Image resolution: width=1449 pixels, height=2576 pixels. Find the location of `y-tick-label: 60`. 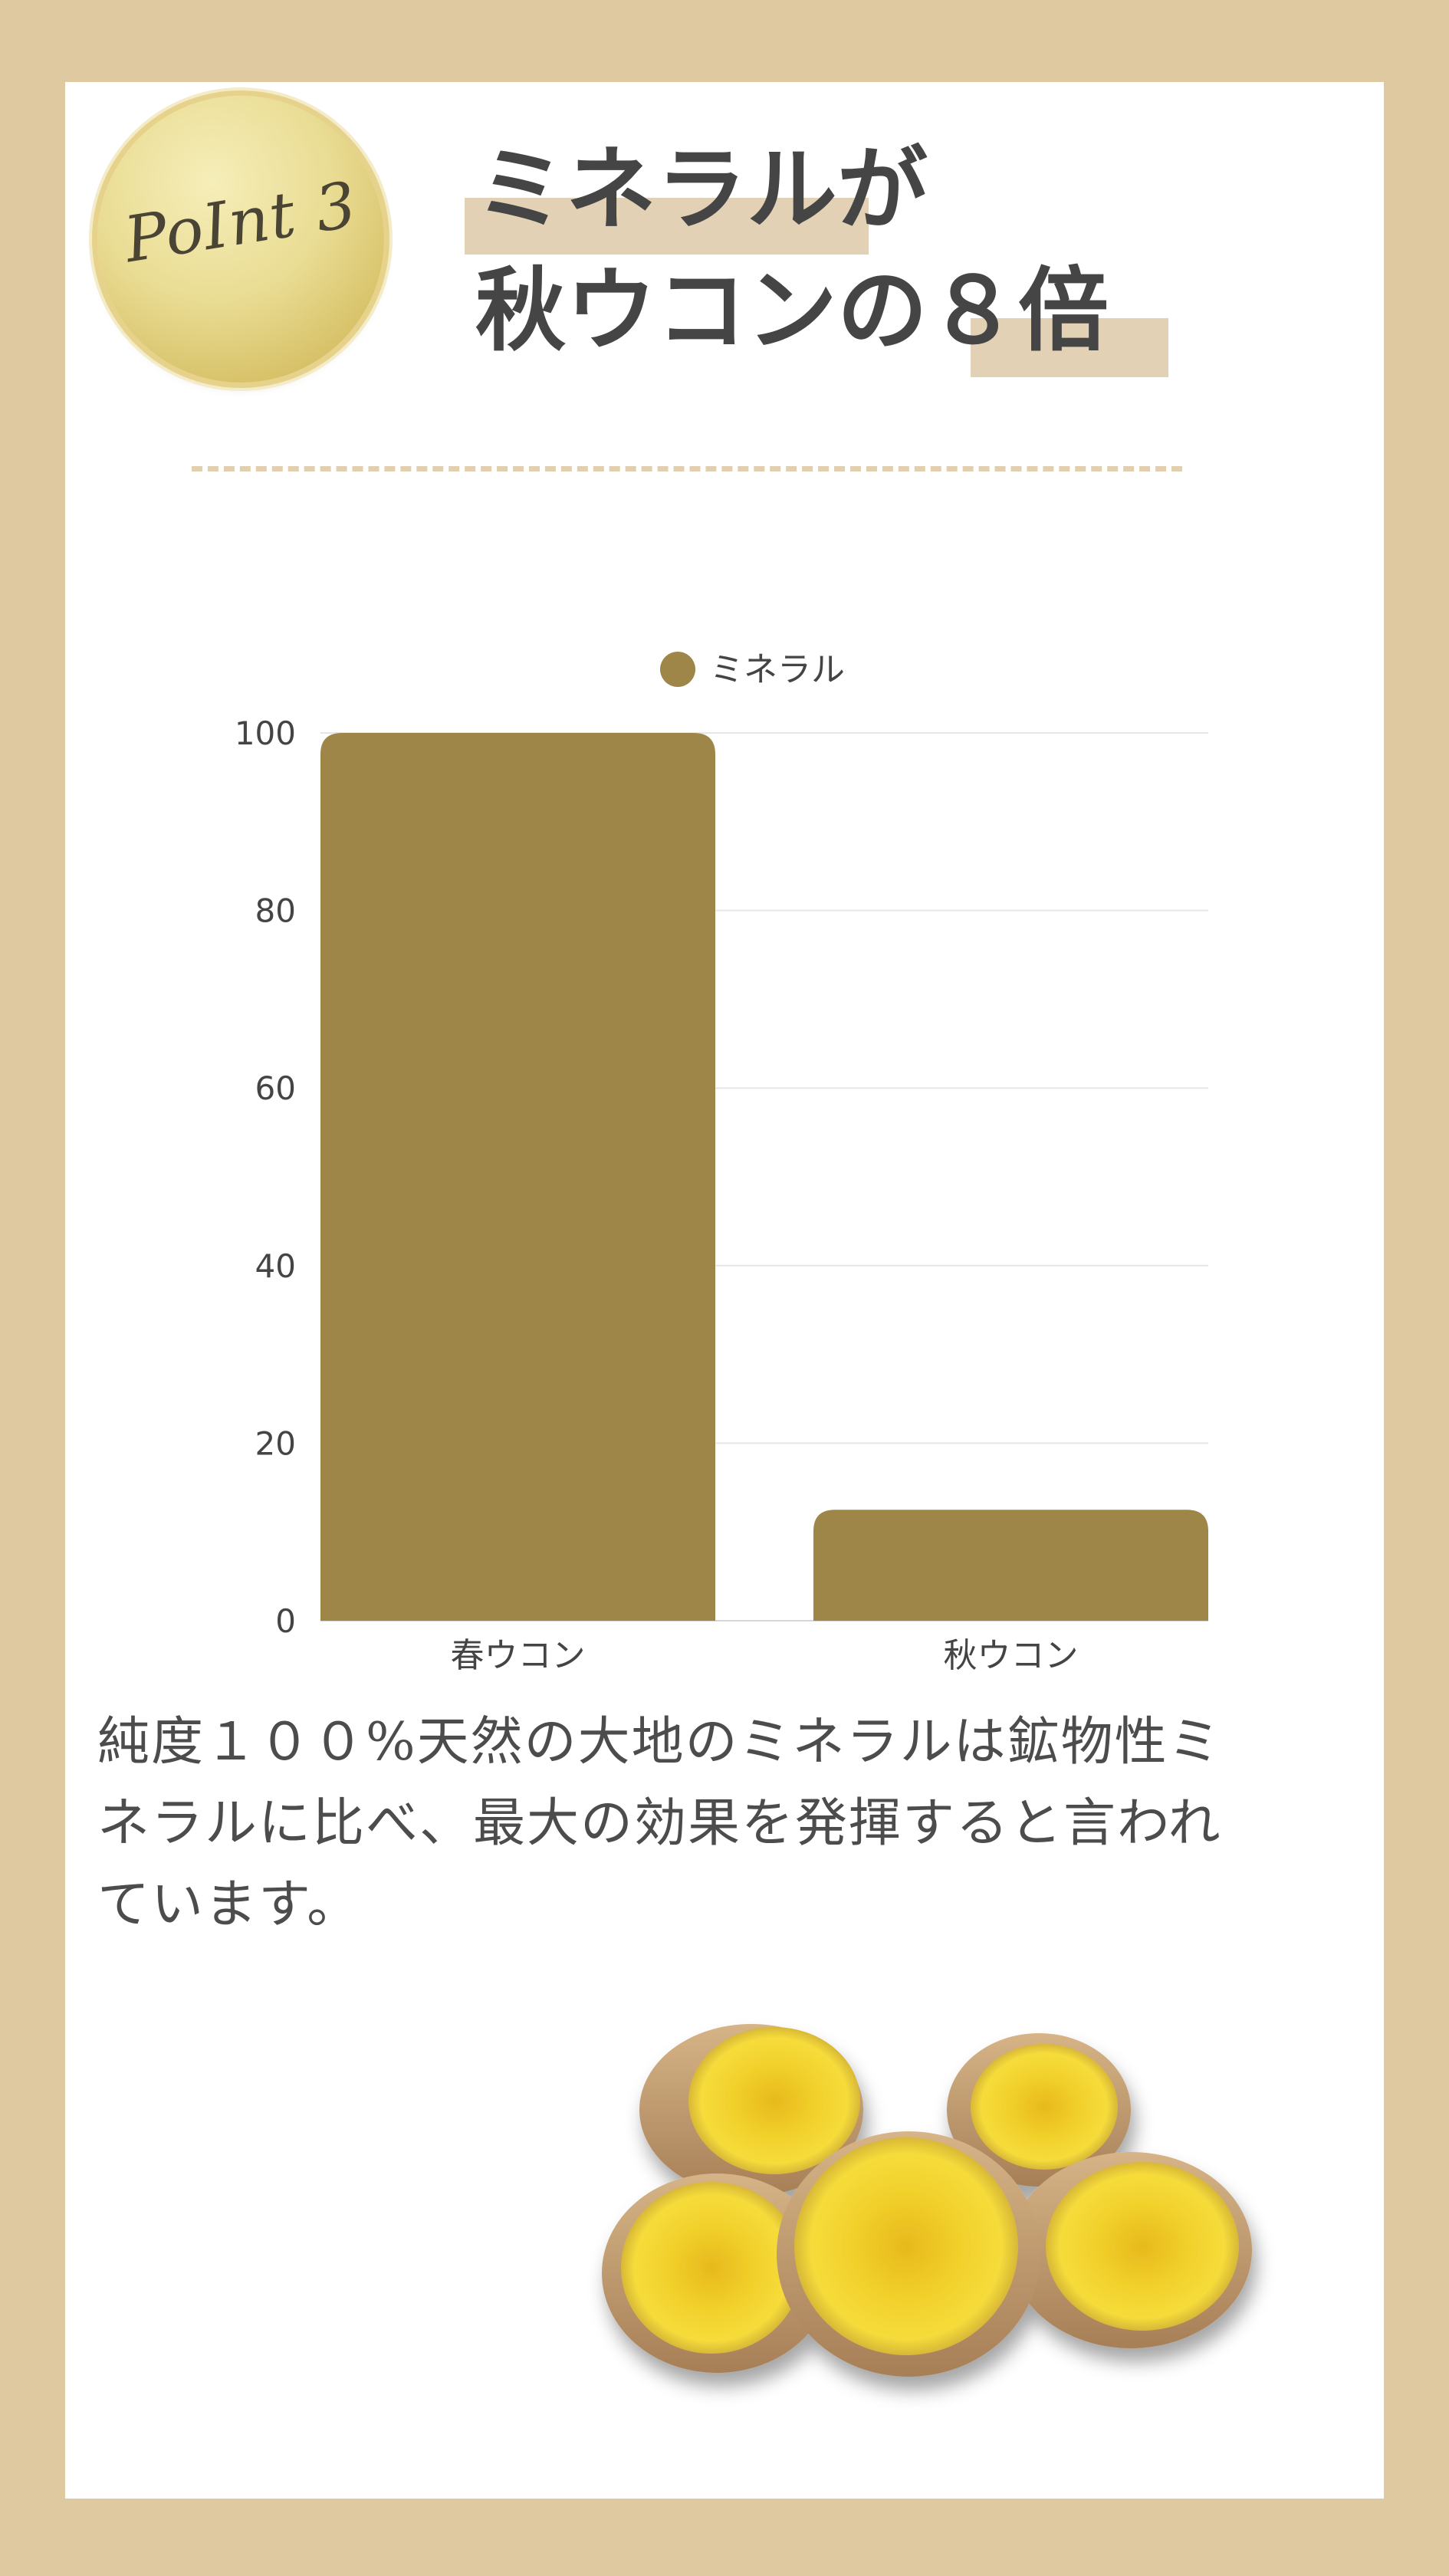

y-tick-label: 60 is located at coordinates (275, 1089).